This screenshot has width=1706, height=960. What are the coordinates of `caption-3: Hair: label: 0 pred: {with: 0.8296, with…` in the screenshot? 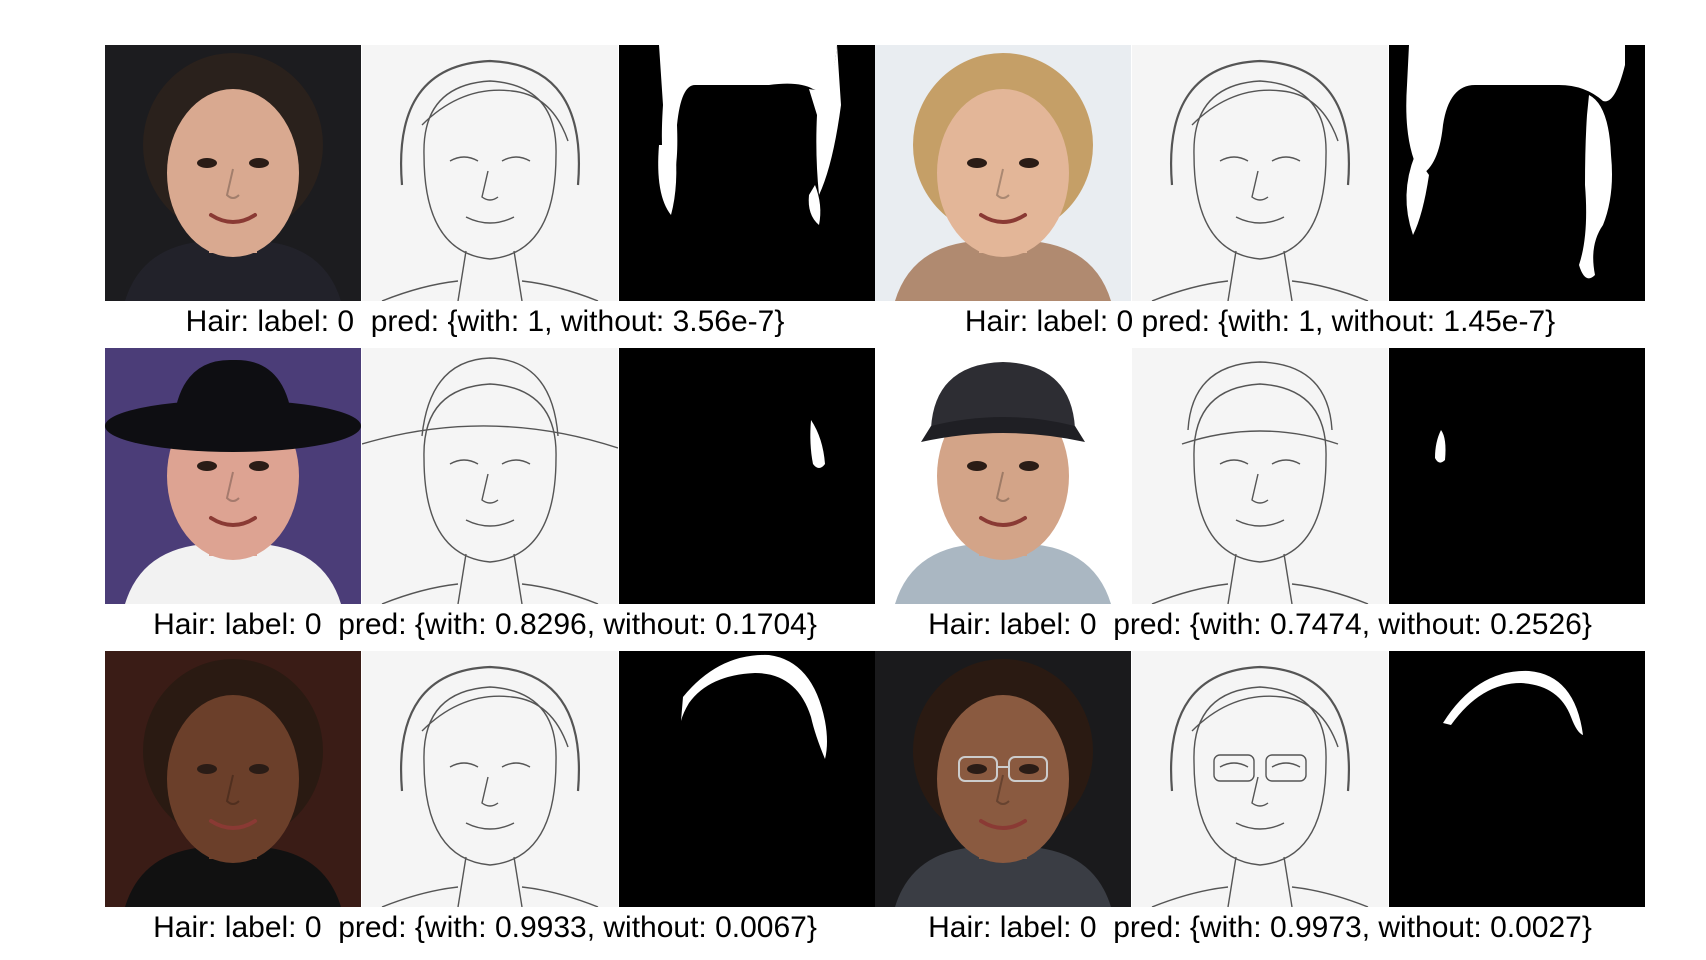 It's located at (485, 624).